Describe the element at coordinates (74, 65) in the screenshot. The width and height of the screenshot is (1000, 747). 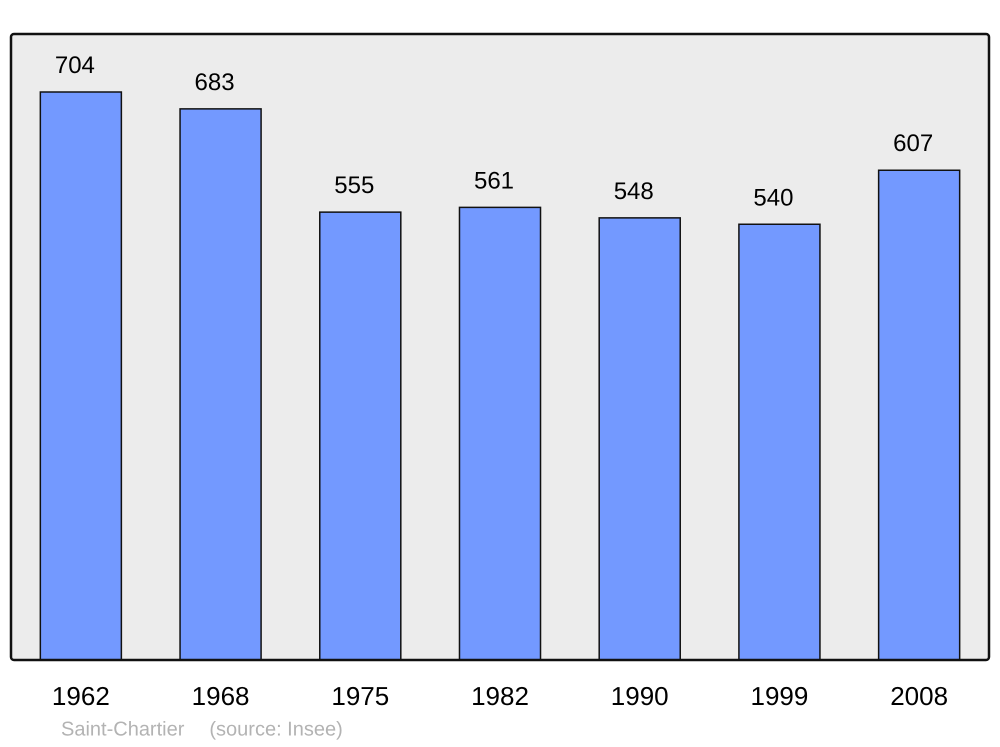
I see `data-label: 704` at that location.